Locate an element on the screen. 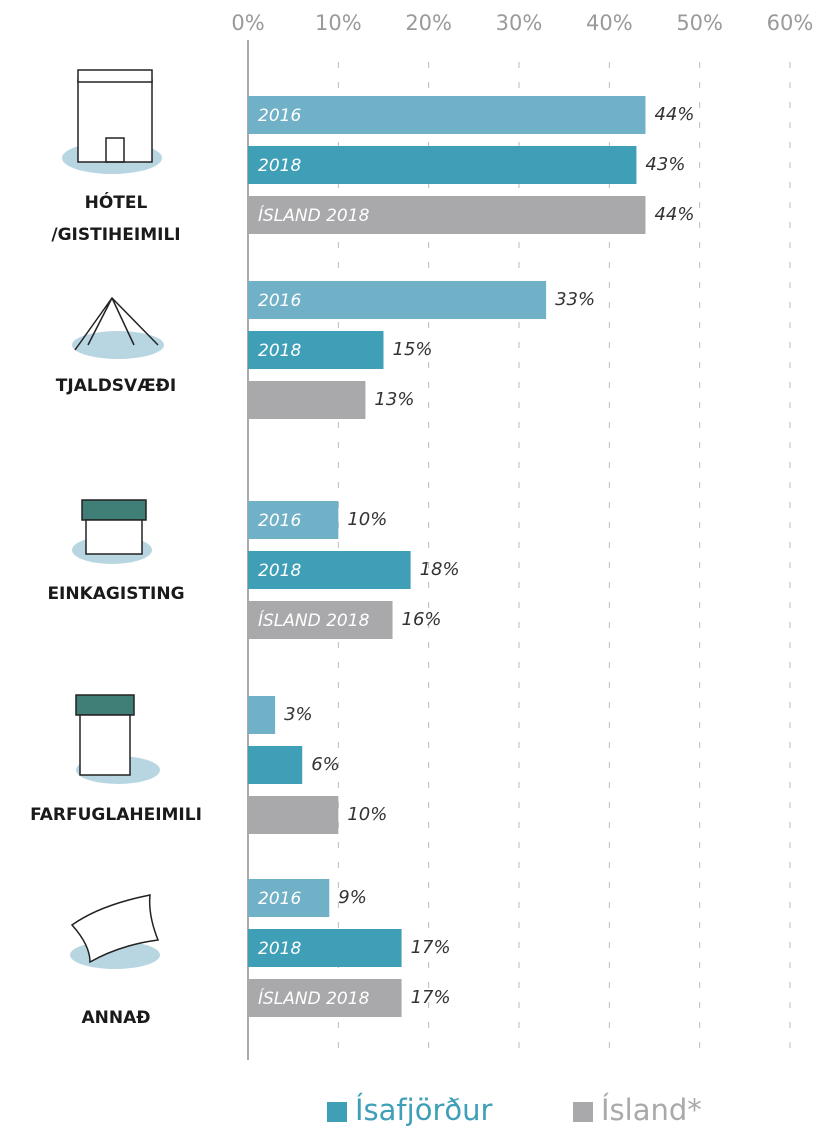 This screenshot has width=816, height=1131. x-tick-label: 60% is located at coordinates (790, 23).